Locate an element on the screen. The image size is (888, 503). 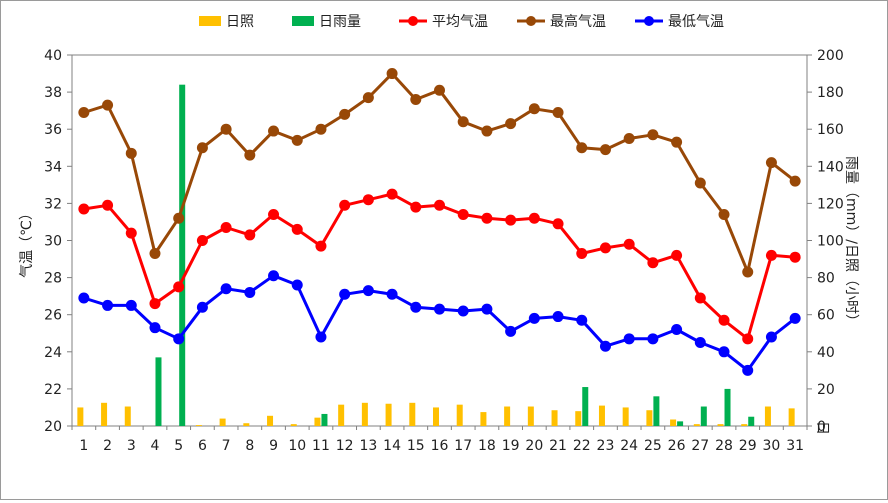
x-axis-tick-label: 14 is located at coordinates (392, 446).